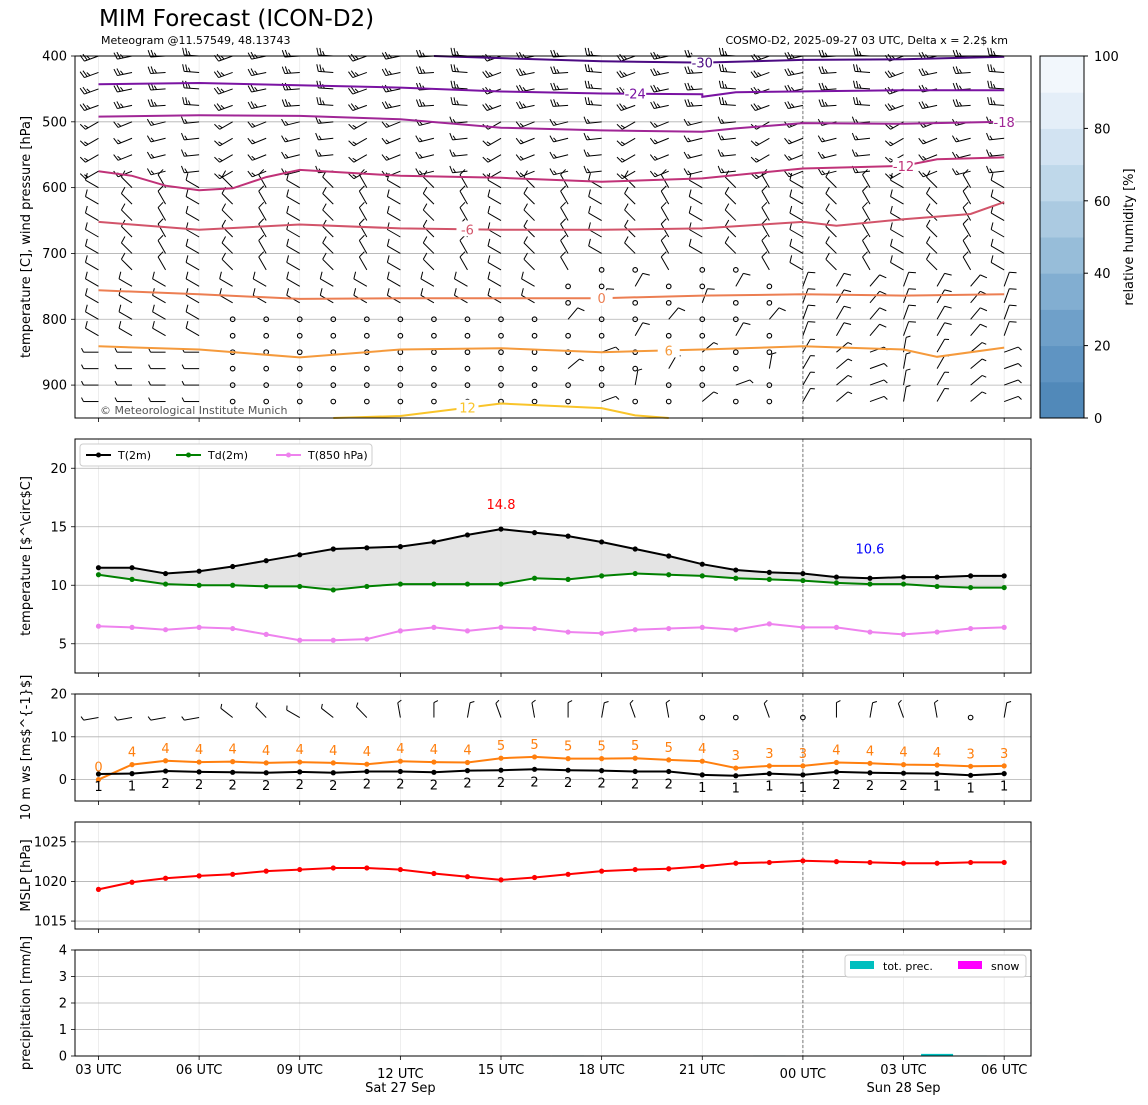  I want to click on gust-label: 3, so click(736, 756).